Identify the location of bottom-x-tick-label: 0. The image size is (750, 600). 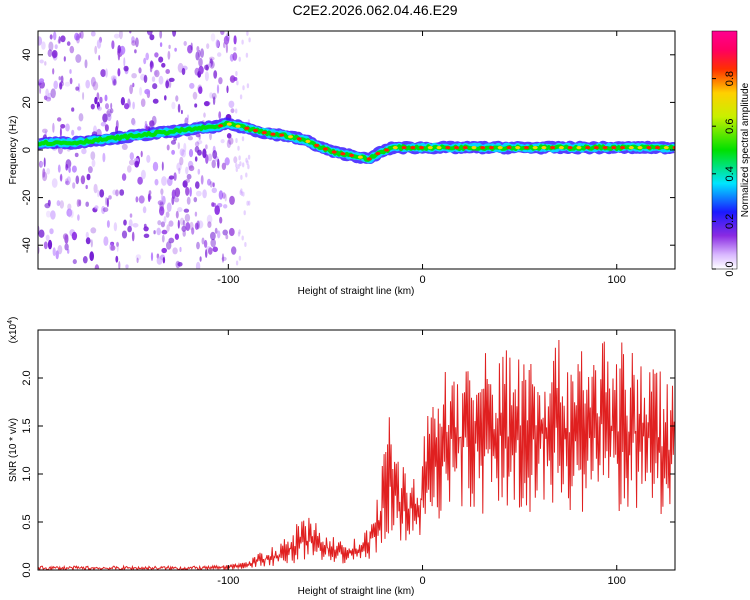
(422, 581).